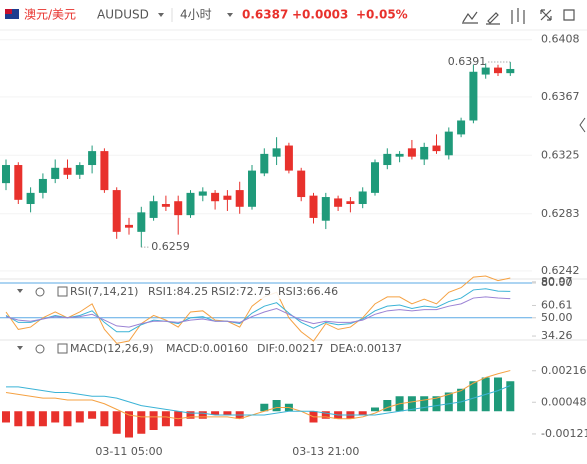  Describe the element at coordinates (470, 17) in the screenshot. I see `chart-type-icon` at that location.